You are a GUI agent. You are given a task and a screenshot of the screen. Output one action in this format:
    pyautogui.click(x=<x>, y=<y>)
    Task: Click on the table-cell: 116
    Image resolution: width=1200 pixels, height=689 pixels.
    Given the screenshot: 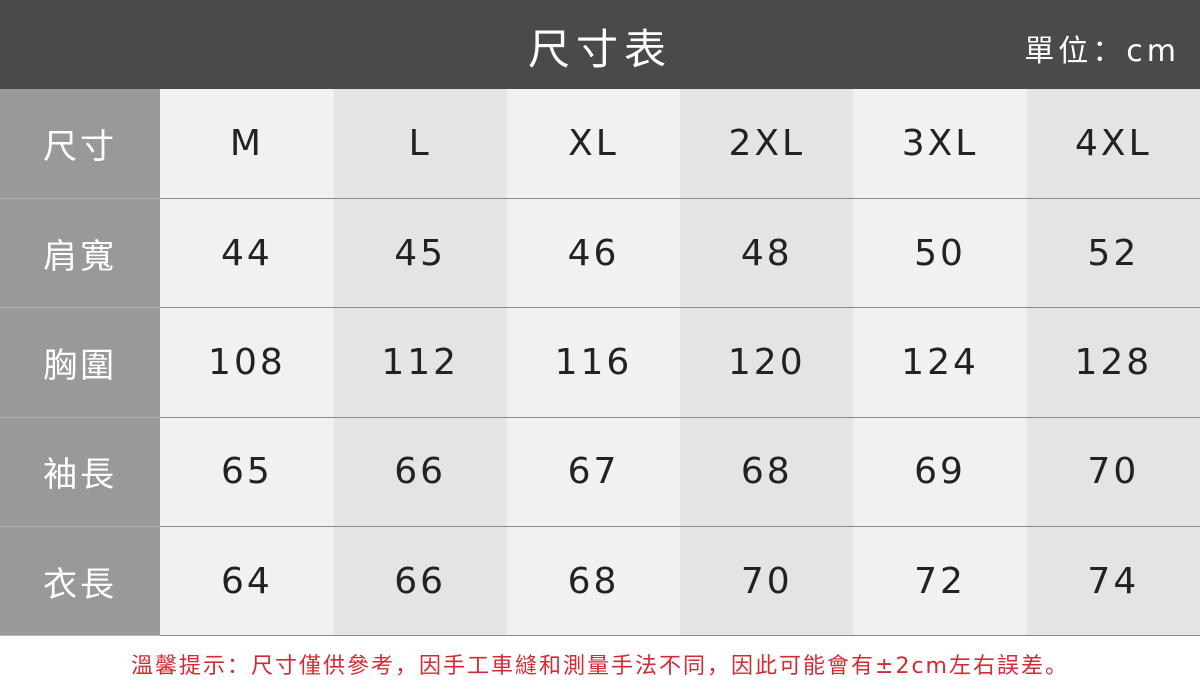 What is the action you would take?
    pyautogui.click(x=593, y=362)
    